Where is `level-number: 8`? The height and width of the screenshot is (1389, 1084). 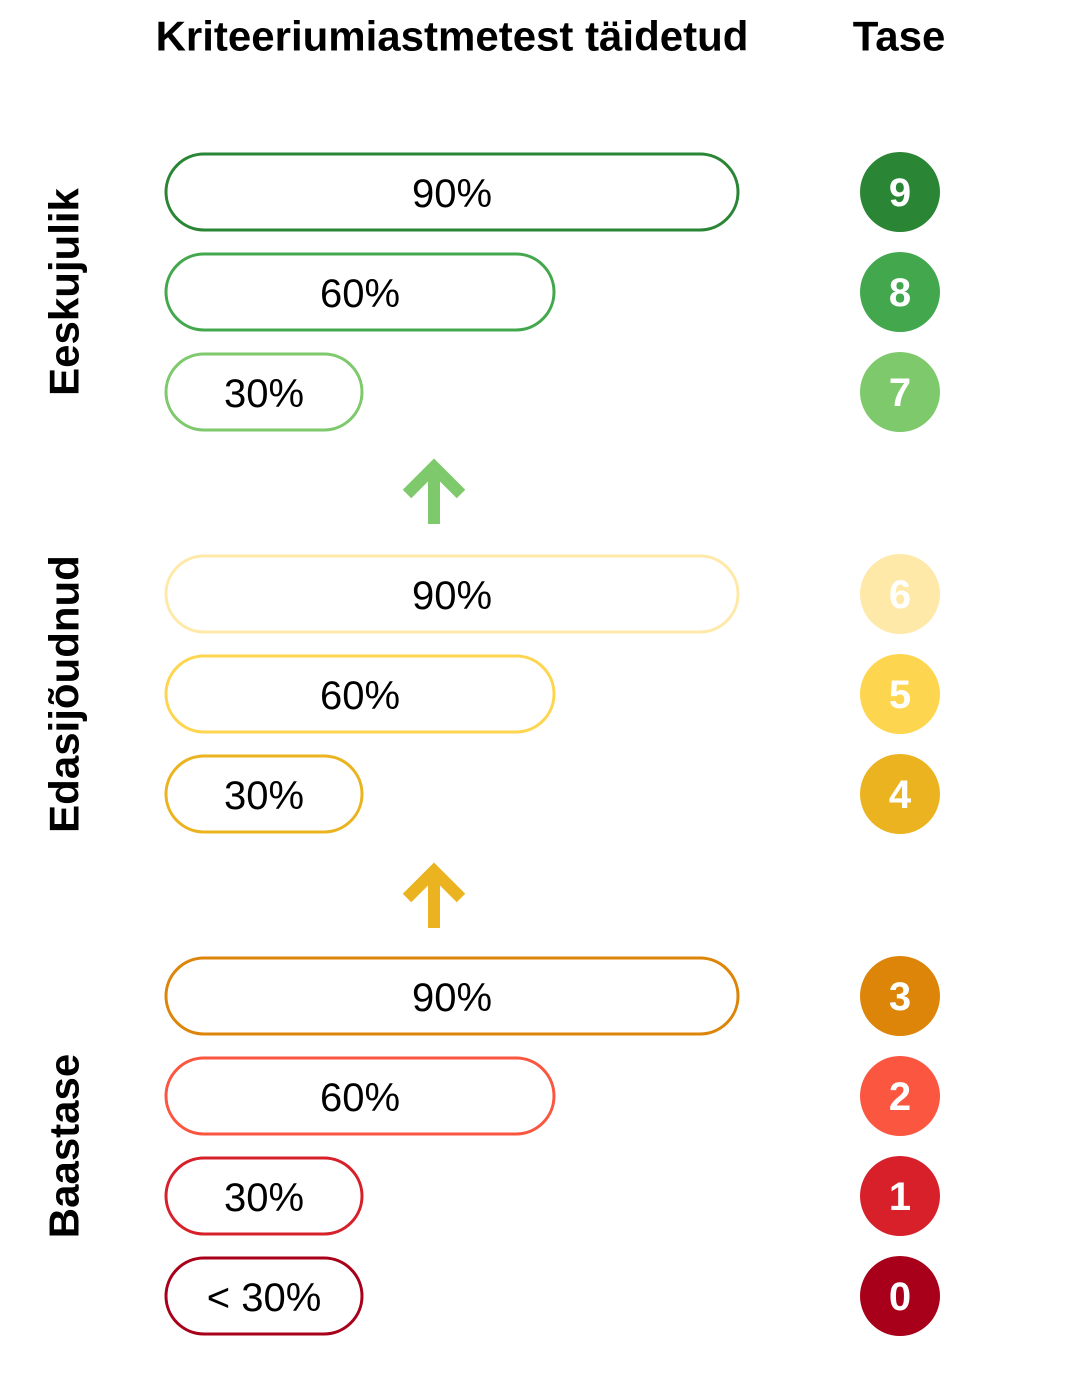
level-number: 8 is located at coordinates (900, 293).